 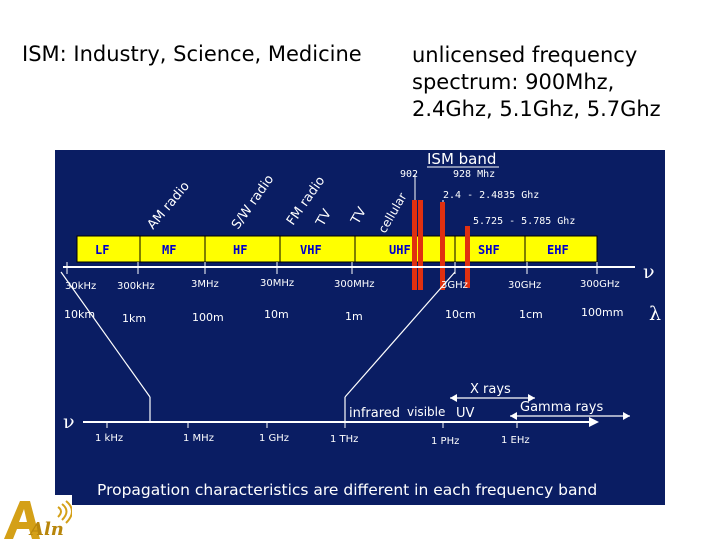 I want to click on ism-bar-5-7ghz, so click(x=467, y=257).